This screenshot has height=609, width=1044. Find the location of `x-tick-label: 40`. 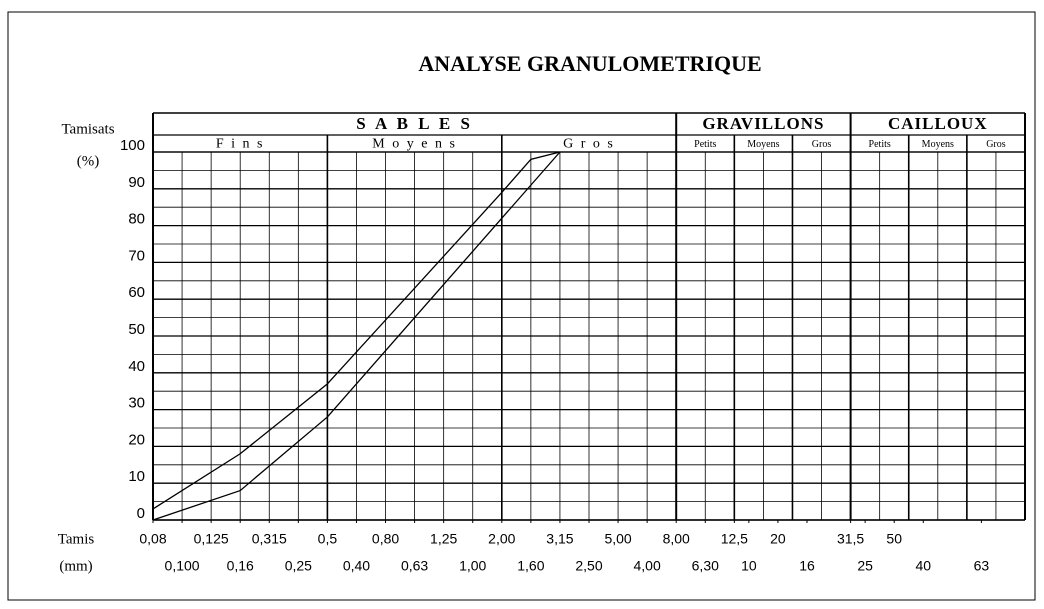

x-tick-label: 40 is located at coordinates (923, 566).